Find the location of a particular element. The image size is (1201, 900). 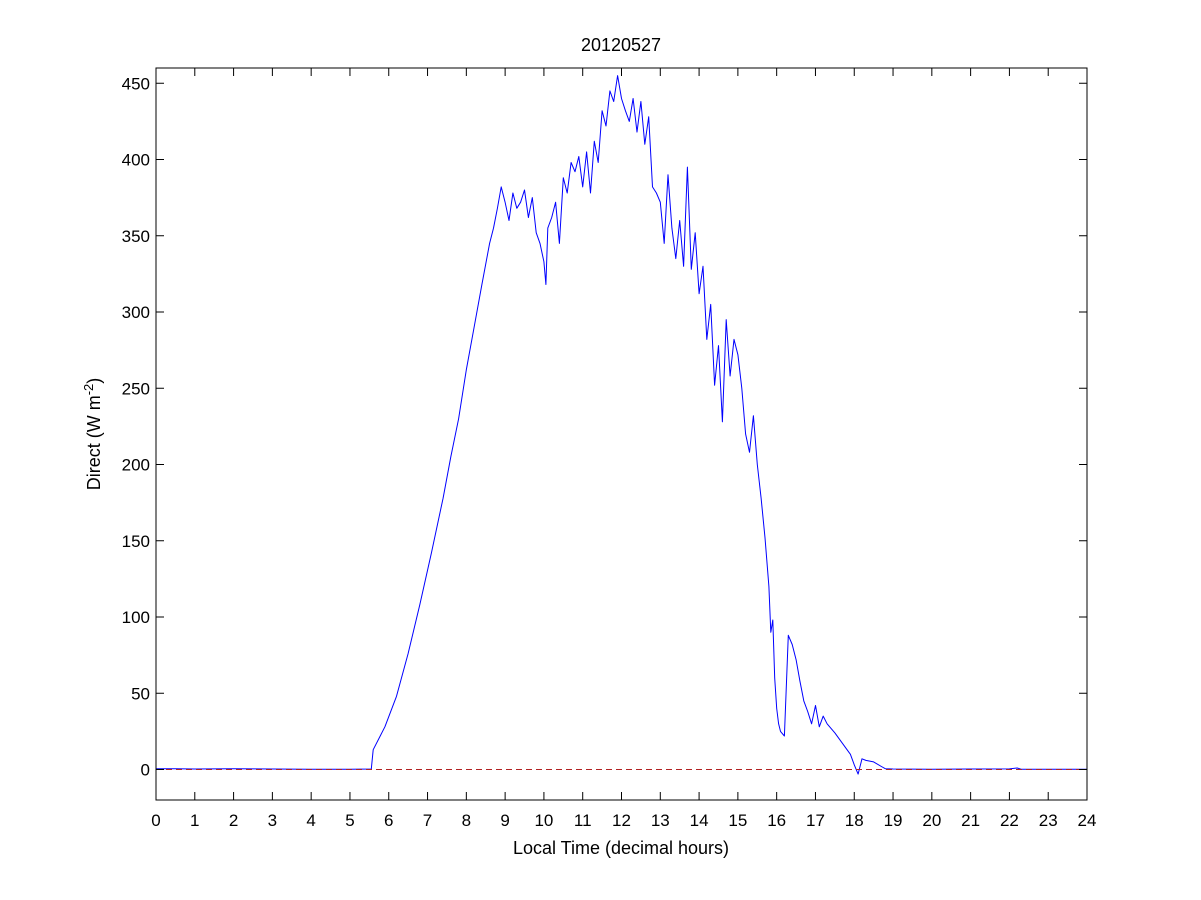

x-tick-label: 21 is located at coordinates (970, 820).